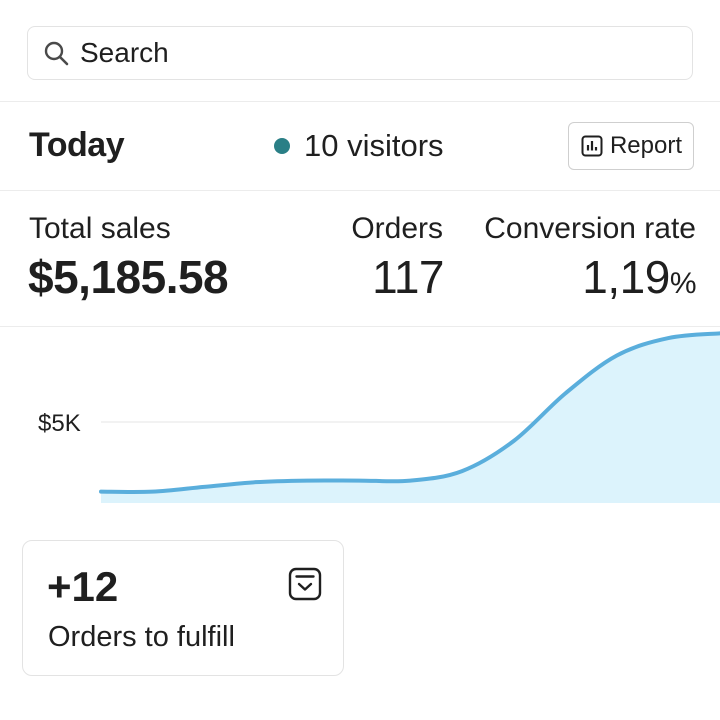 The height and width of the screenshot is (720, 720). I want to click on report-button: Report, so click(631, 146).